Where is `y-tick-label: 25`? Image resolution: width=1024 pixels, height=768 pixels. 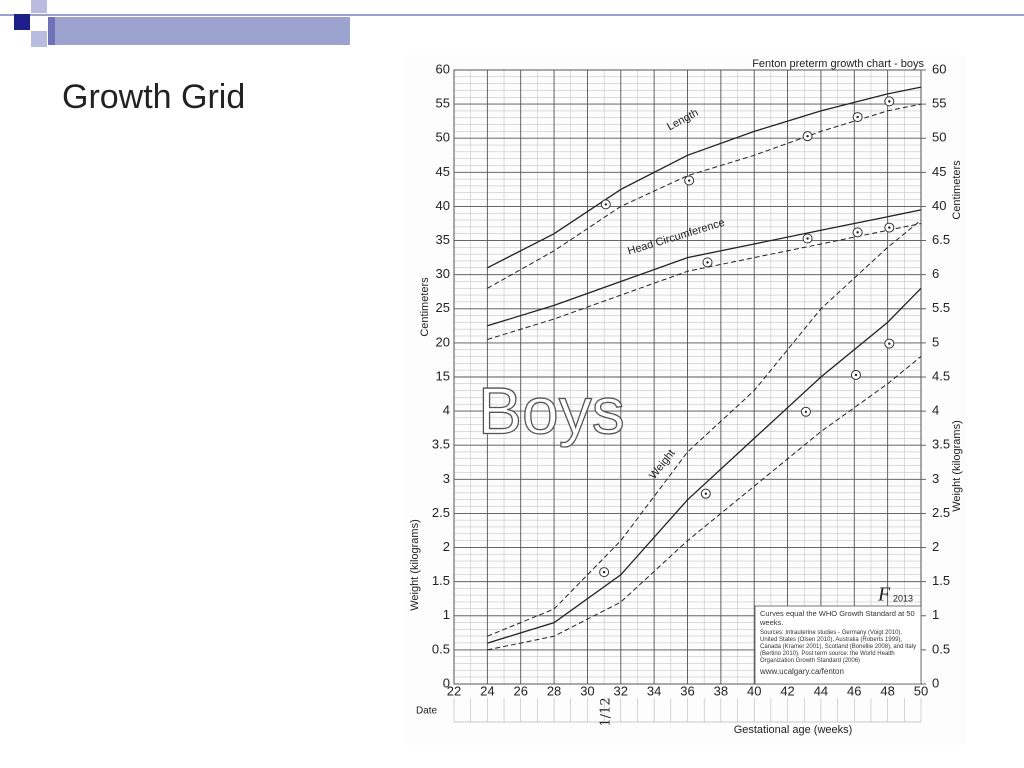 y-tick-label: 25 is located at coordinates (443, 307).